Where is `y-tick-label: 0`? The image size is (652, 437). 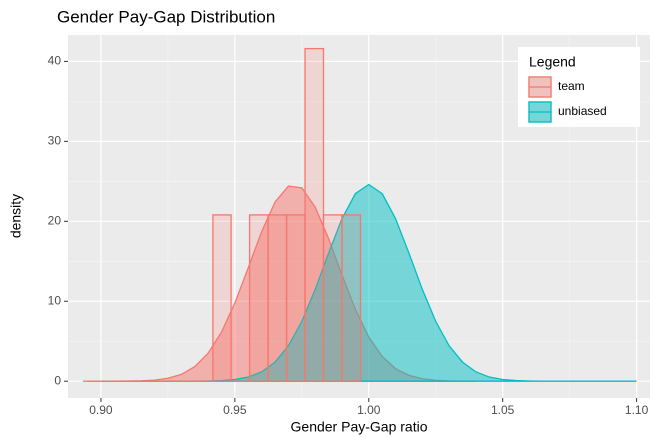 y-tick-label: 0 is located at coordinates (57, 380).